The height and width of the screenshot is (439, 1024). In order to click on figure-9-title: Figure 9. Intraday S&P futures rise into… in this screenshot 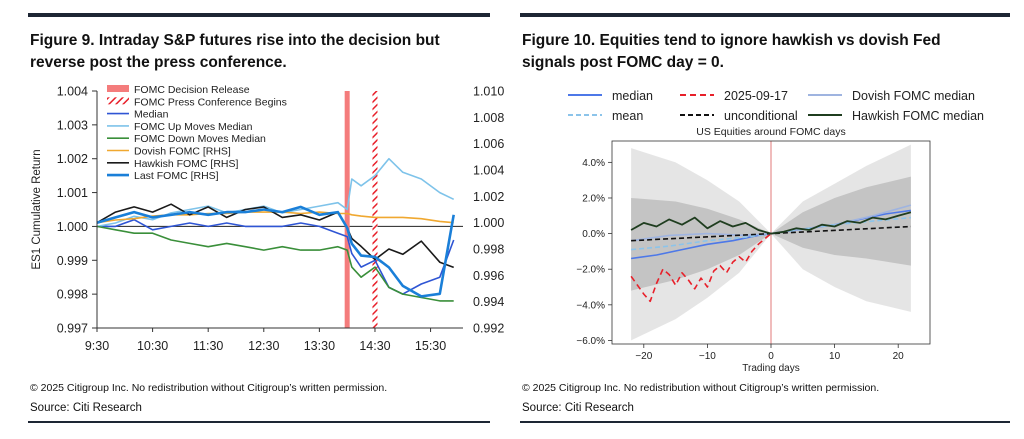, I will do `click(235, 52)`.